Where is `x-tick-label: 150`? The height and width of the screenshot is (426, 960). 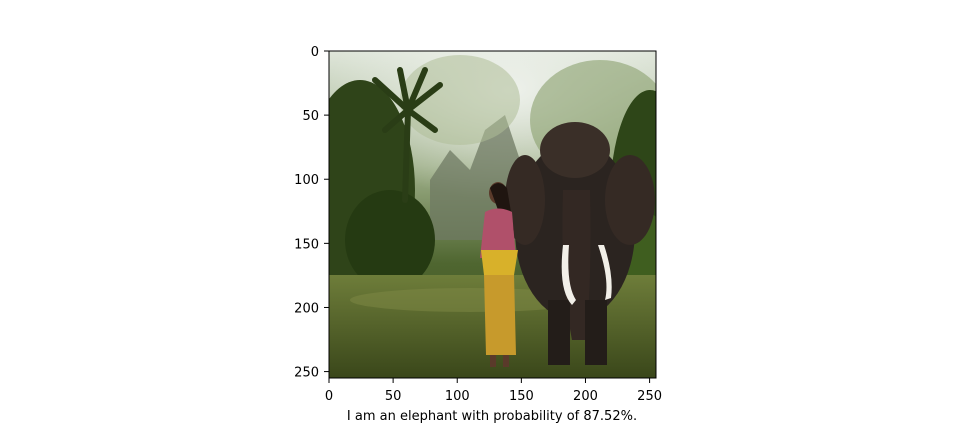 x-tick-label: 150 is located at coordinates (521, 396).